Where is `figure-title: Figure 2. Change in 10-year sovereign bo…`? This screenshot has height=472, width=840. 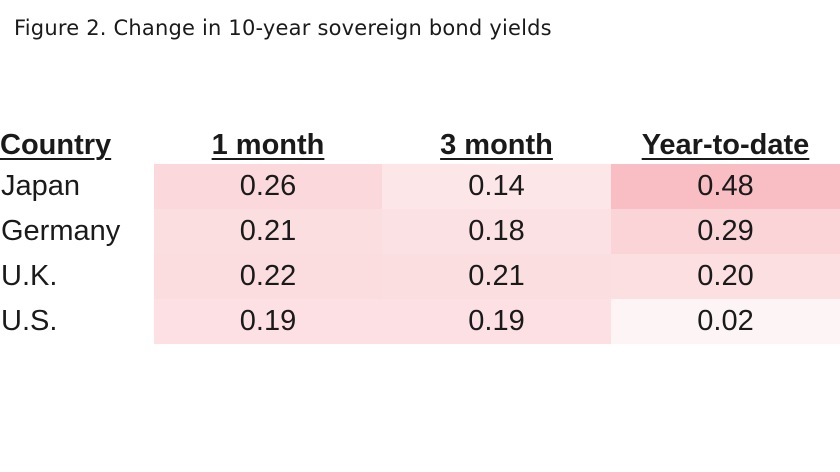
figure-title: Figure 2. Change in 10-year sovereign bo… is located at coordinates (283, 28).